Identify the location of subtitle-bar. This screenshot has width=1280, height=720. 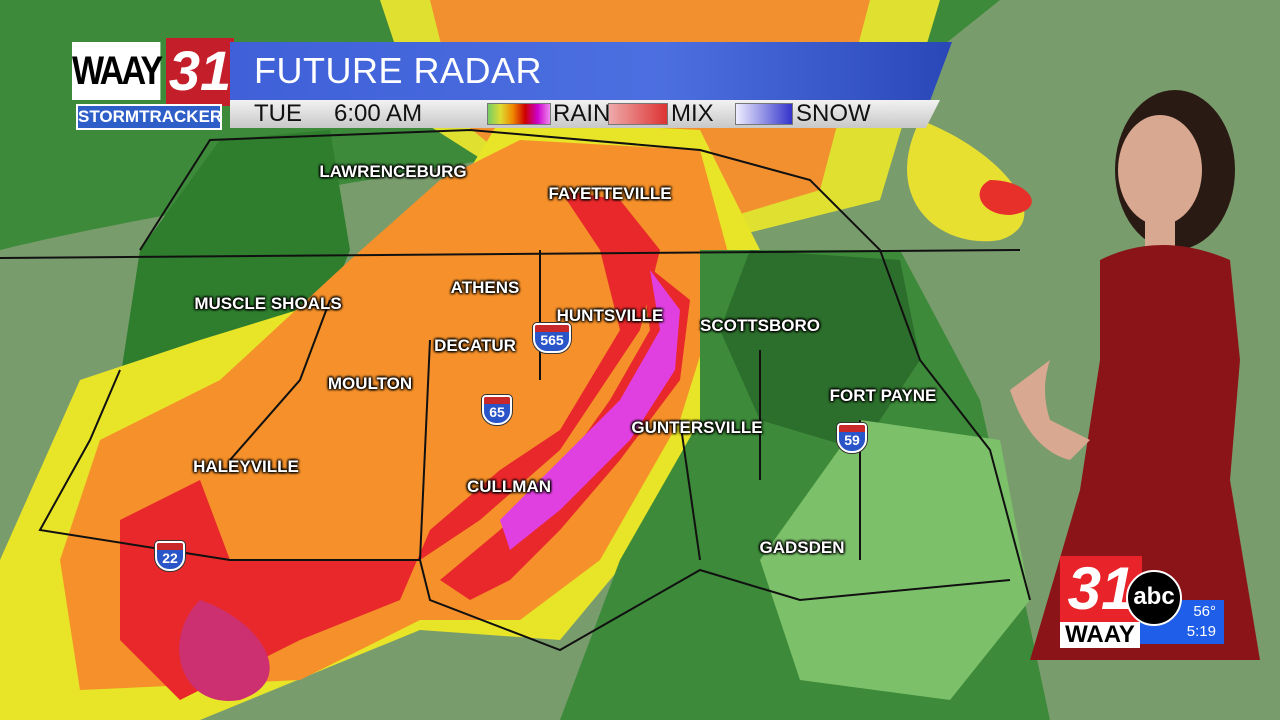
(585, 114).